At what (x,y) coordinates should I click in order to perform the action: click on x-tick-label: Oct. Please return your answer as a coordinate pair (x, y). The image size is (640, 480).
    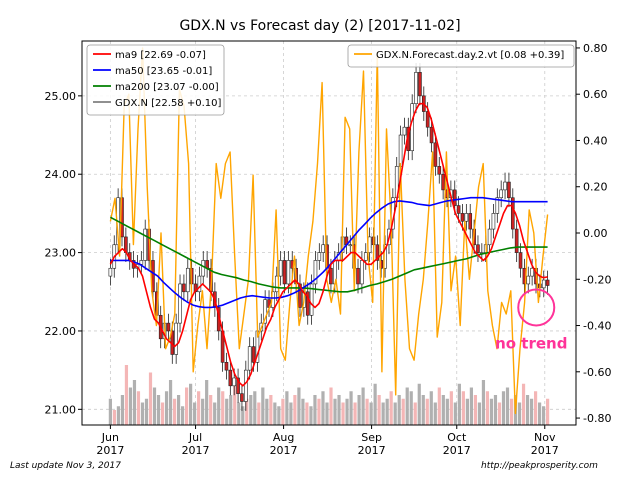
    Looking at the image, I should click on (457, 437).